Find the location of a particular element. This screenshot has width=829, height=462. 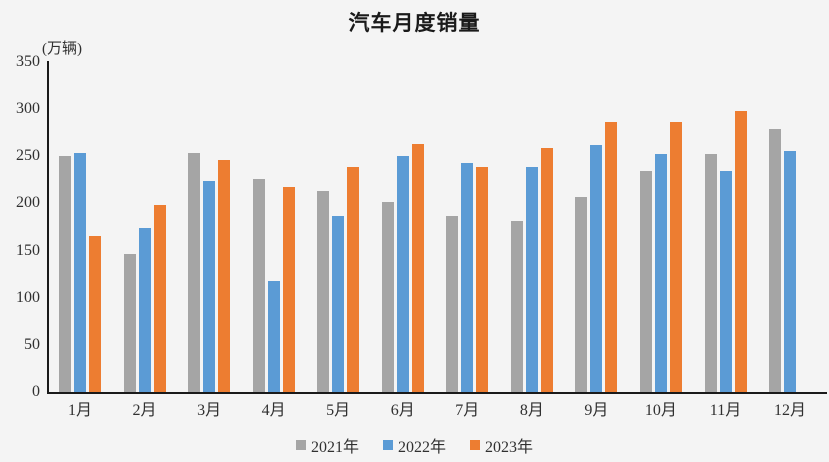

y-tick-label-350: 350 is located at coordinates (28, 61).